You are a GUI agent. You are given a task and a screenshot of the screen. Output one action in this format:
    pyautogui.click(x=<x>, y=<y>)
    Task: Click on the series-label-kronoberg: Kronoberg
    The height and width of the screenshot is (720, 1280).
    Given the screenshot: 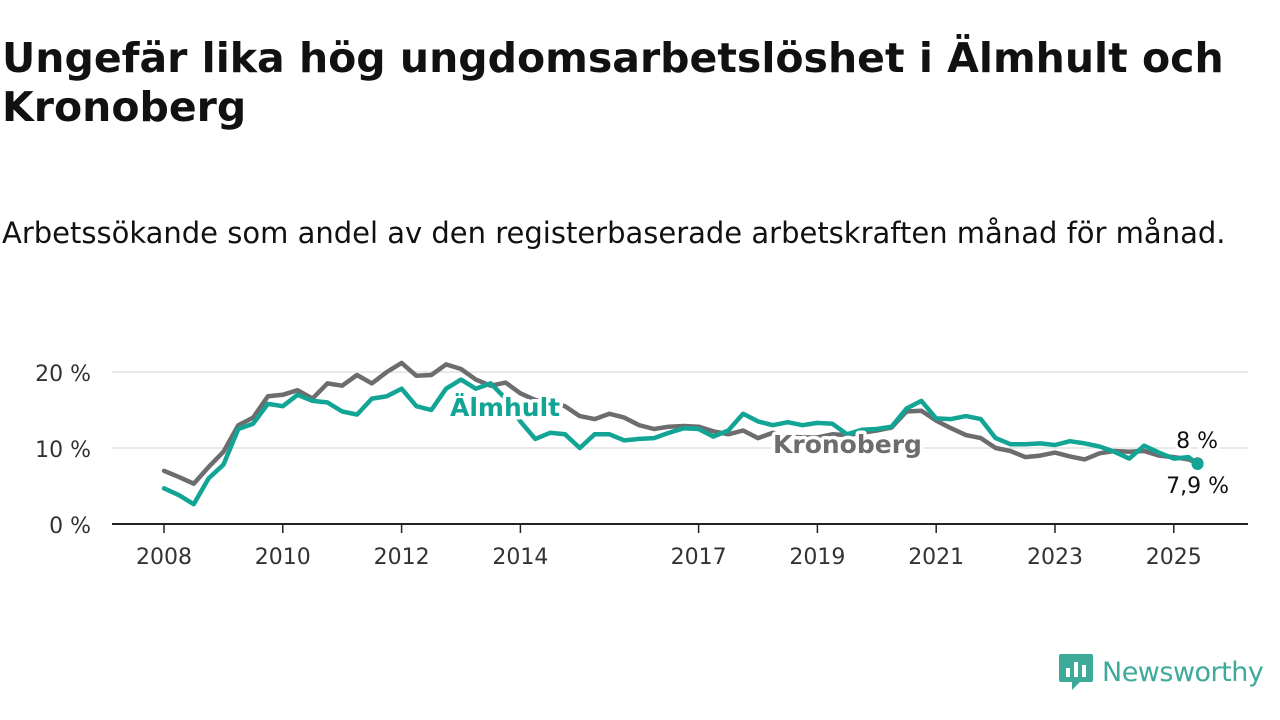 What is the action you would take?
    pyautogui.click(x=847, y=444)
    